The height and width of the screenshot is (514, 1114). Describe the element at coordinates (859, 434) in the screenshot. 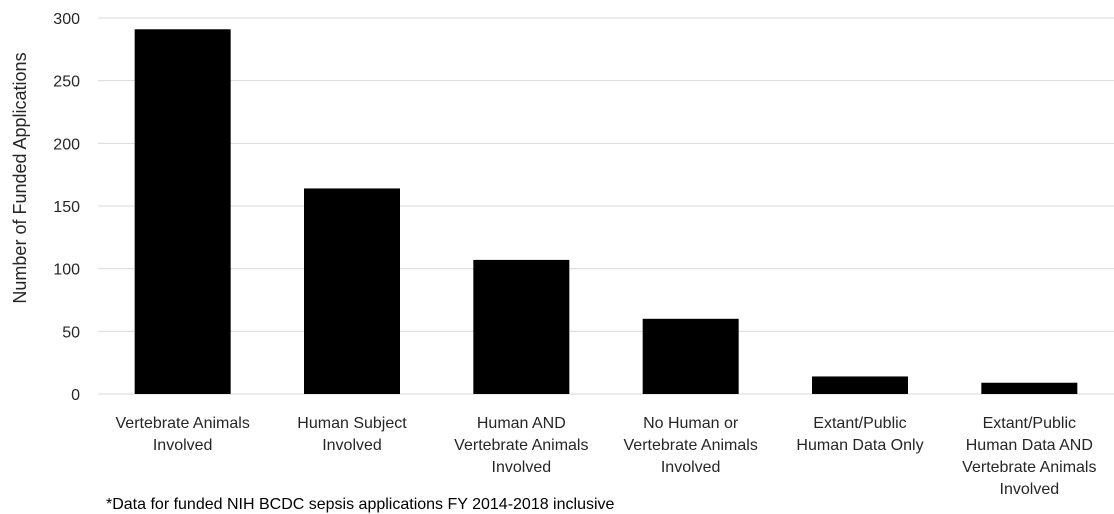

I see `x-category-label: Extant/Public Human Data Only` at that location.